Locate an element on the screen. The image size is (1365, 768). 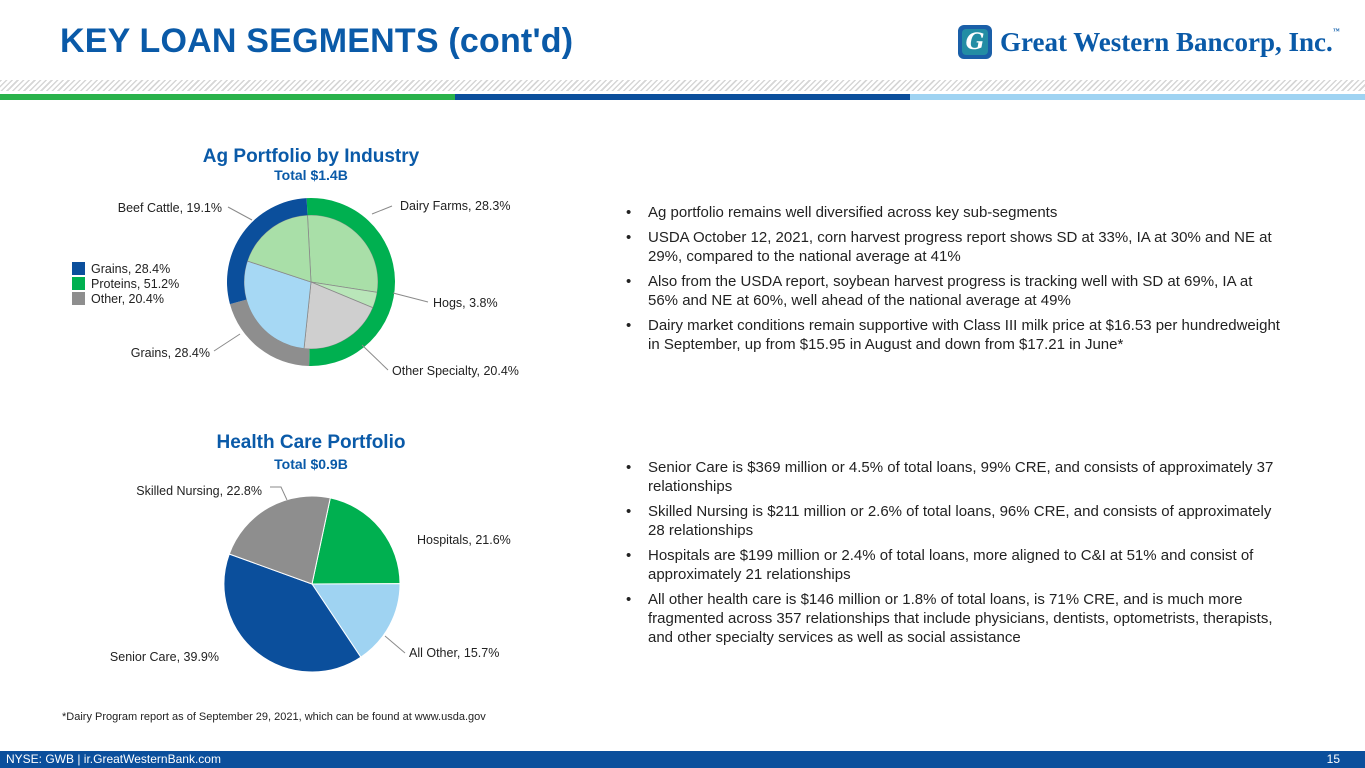
legend-item-proteins: Proteins, 51.2% is located at coordinates (125, 283).